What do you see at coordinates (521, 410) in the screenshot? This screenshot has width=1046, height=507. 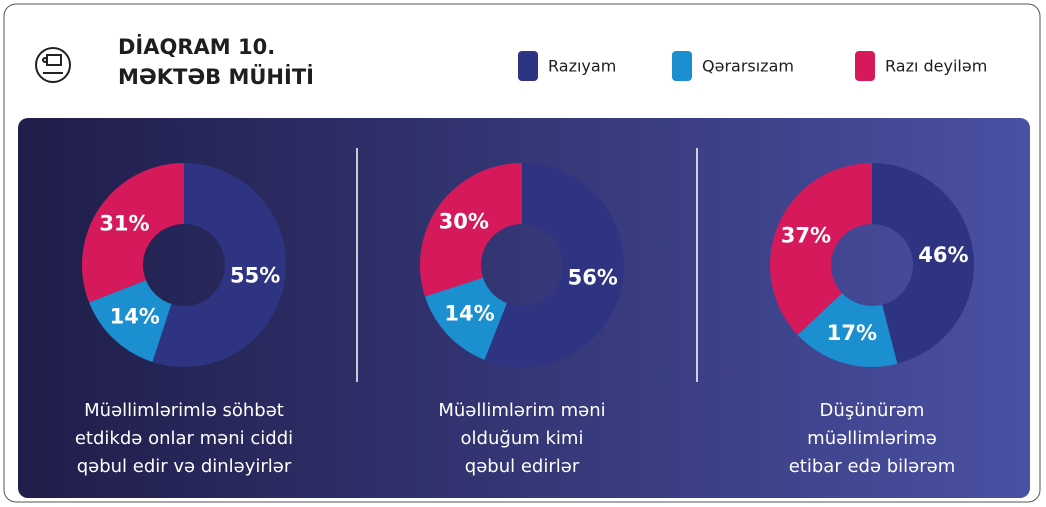 I see `chart-caption: Müəllimlərim məni` at bounding box center [521, 410].